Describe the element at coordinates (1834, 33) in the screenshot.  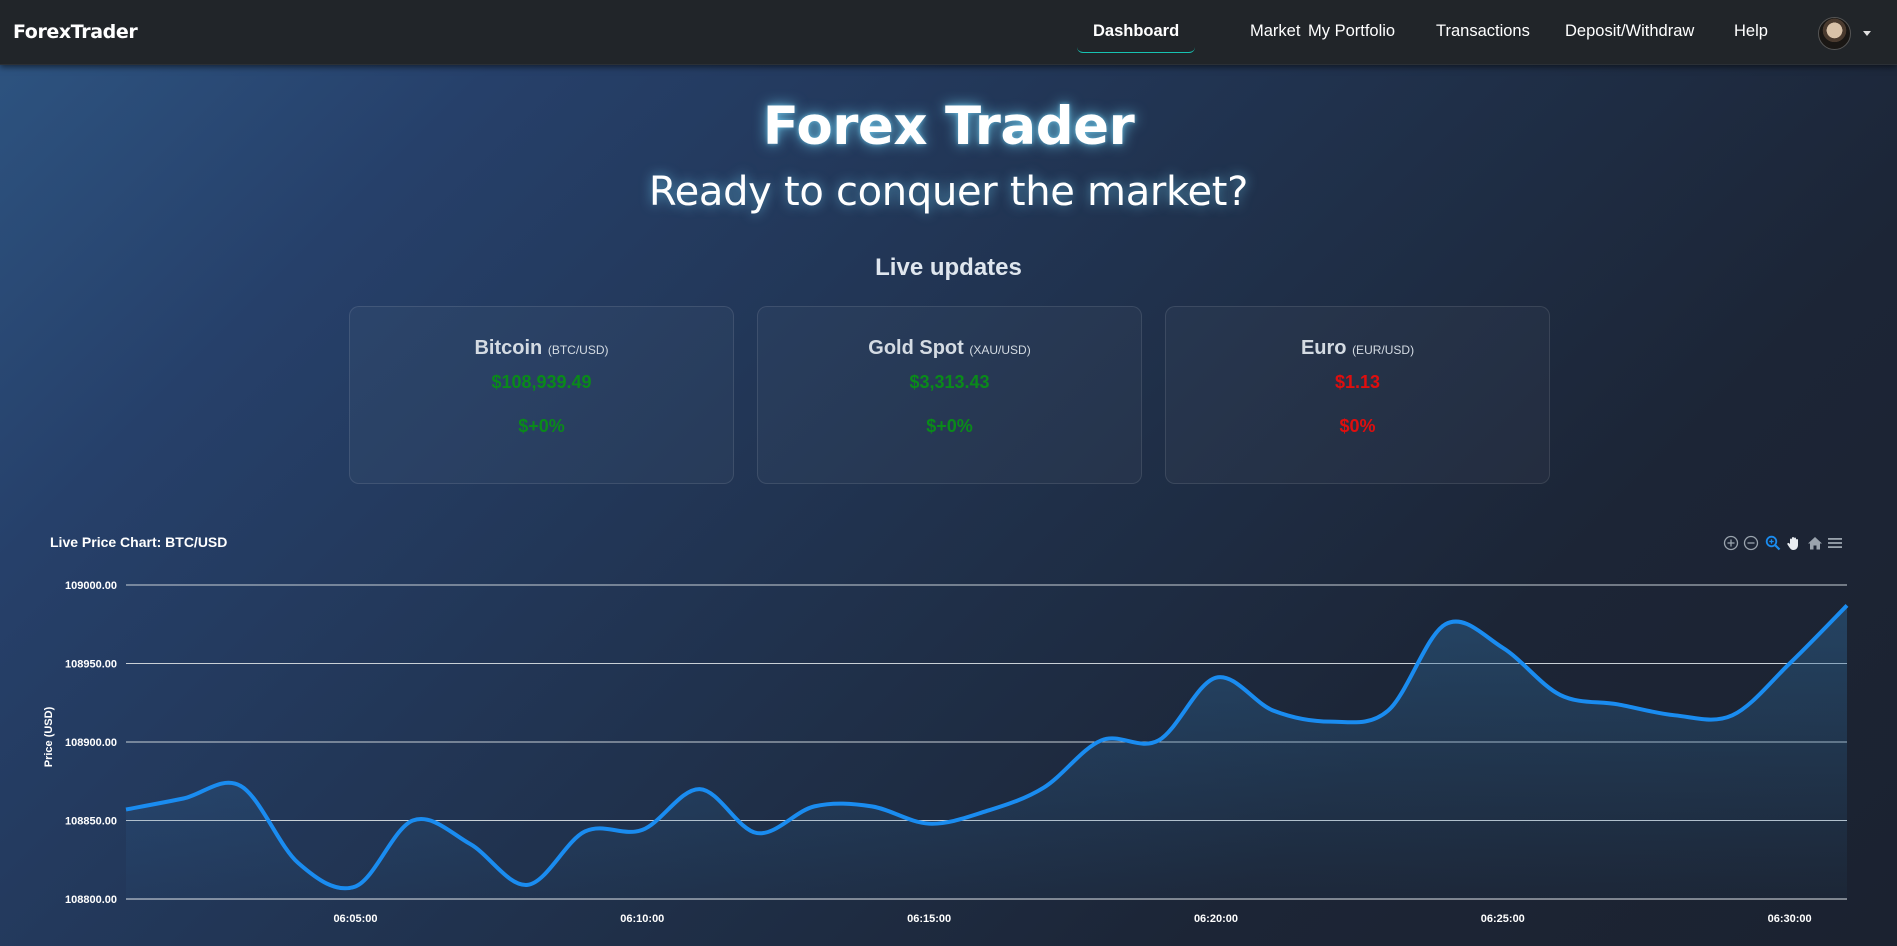
I see `user-avatar` at that location.